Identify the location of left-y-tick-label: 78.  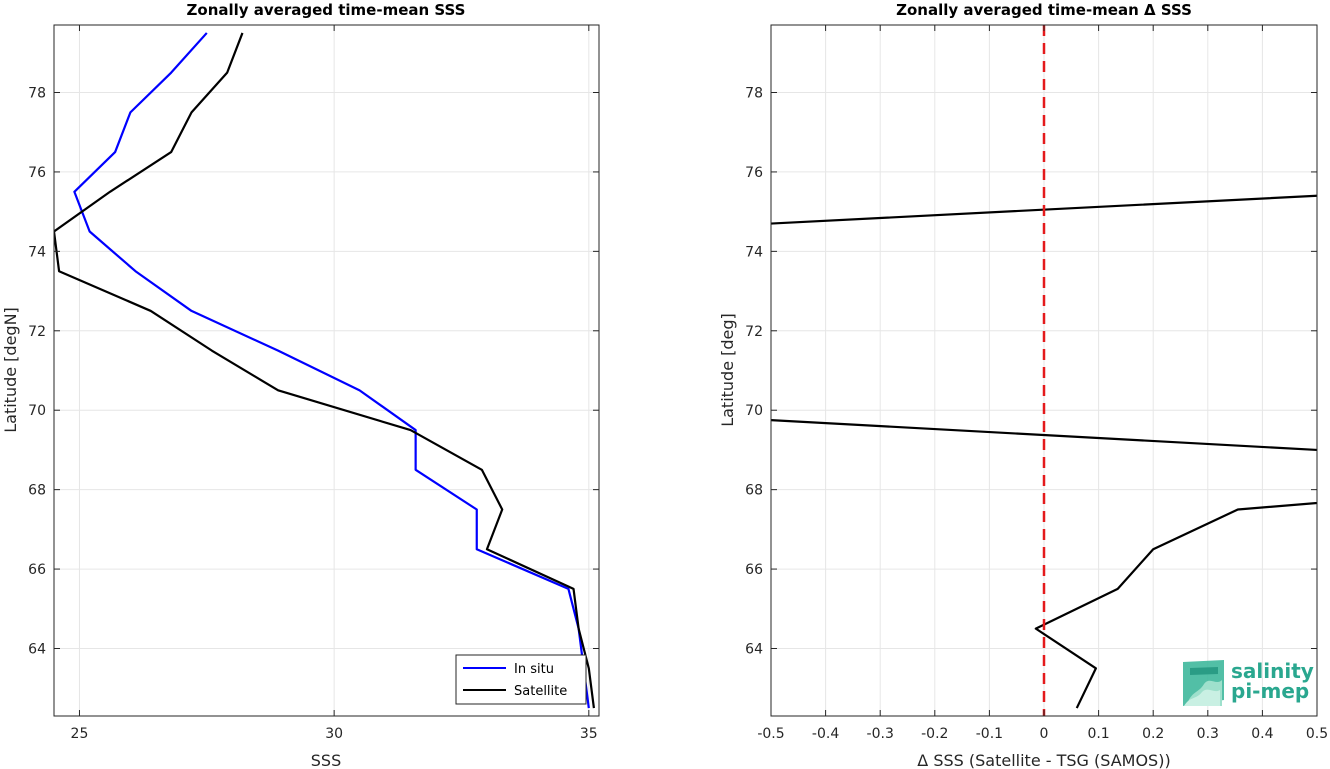
(37, 94).